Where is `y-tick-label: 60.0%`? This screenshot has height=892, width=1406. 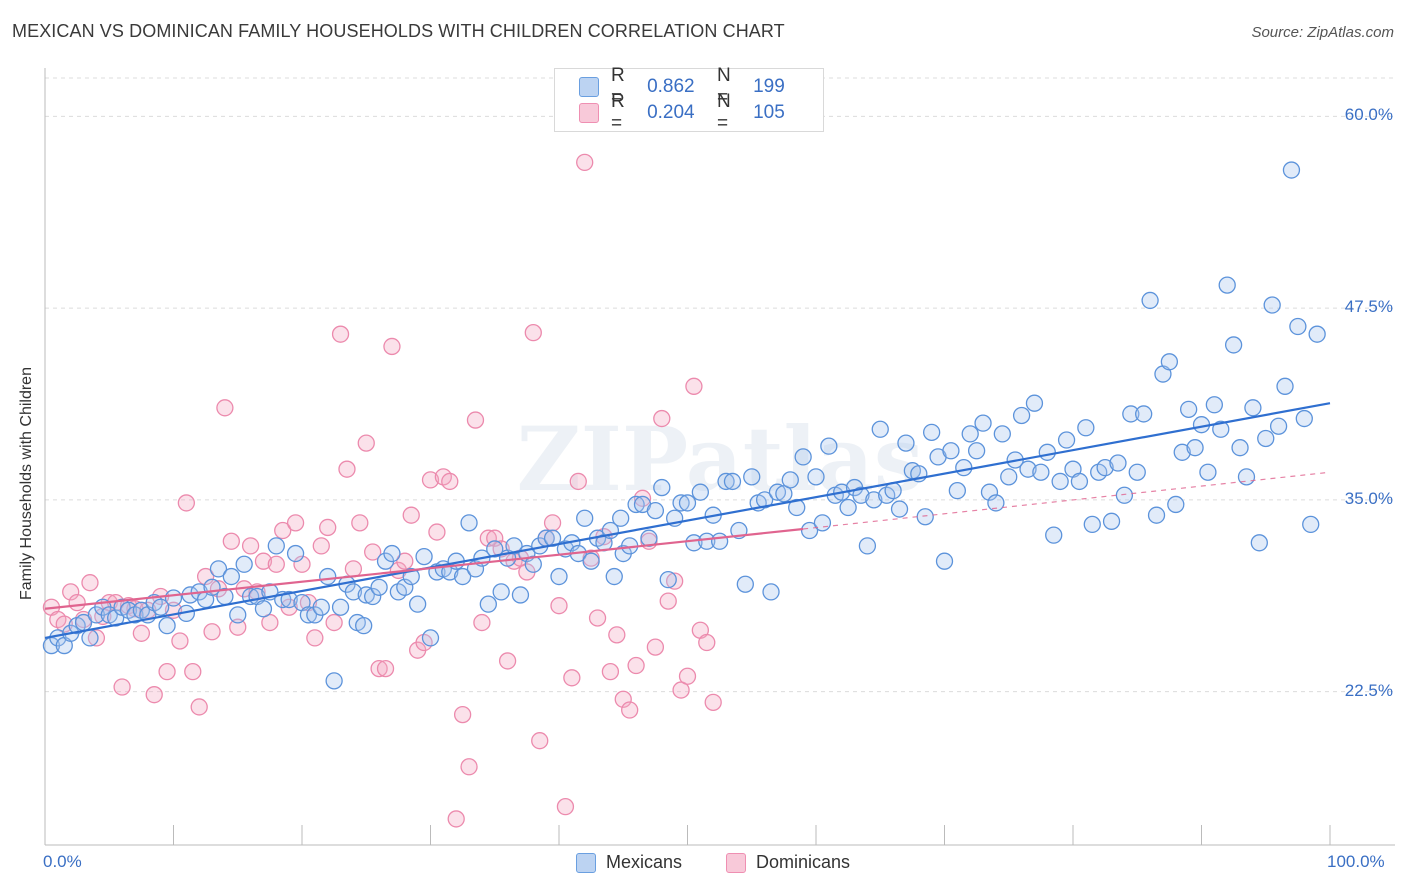
y-tick-label: 60.0% is located at coordinates (1368, 115).